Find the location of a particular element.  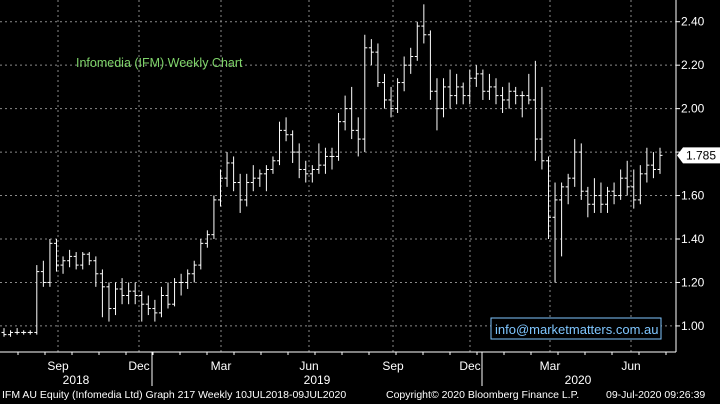

y-axis-ticks: 1.001.201.401.601.802.002.202.40 is located at coordinates (690, 174).